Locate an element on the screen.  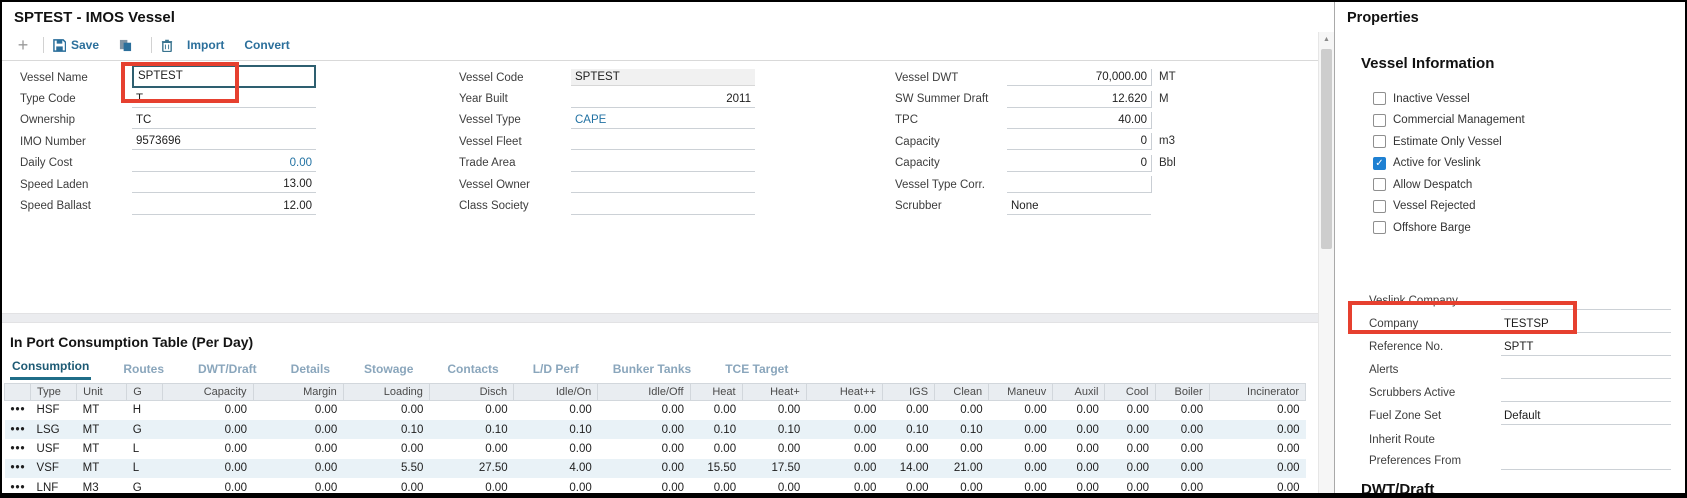
cell-igs: 14.00 is located at coordinates (908, 468).